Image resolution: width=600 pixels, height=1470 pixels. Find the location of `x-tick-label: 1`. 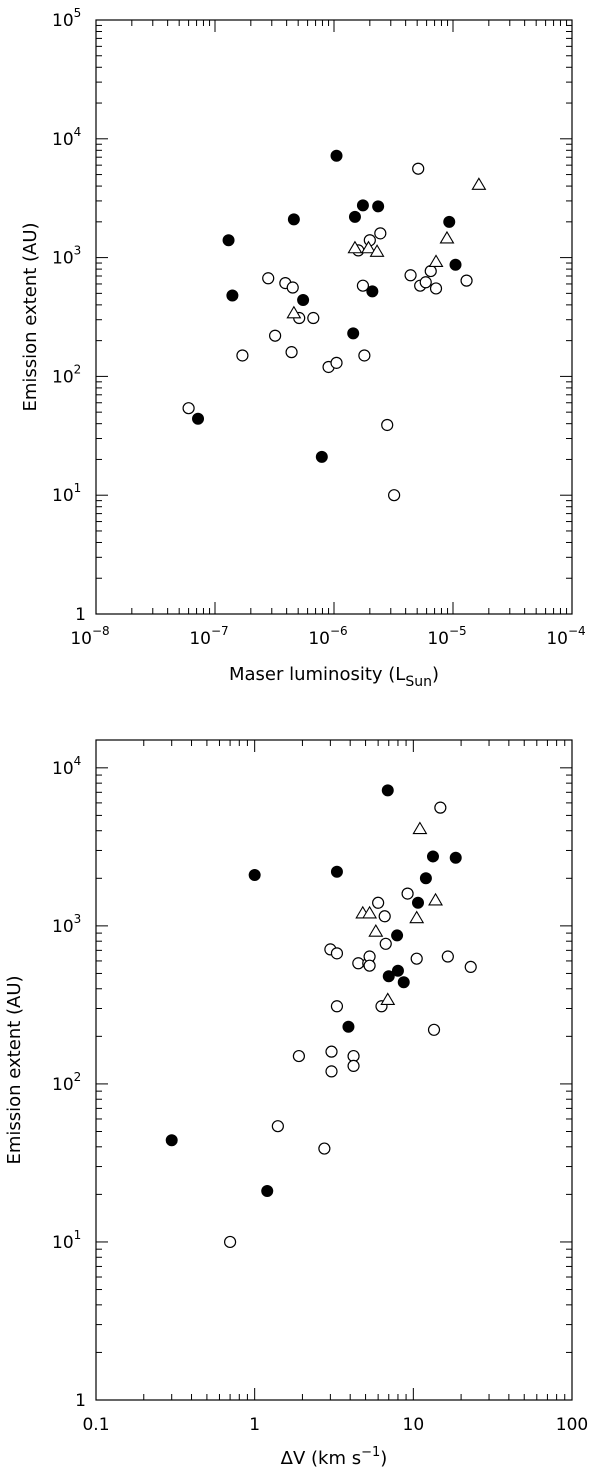

x-tick-label: 1 is located at coordinates (254, 1425).